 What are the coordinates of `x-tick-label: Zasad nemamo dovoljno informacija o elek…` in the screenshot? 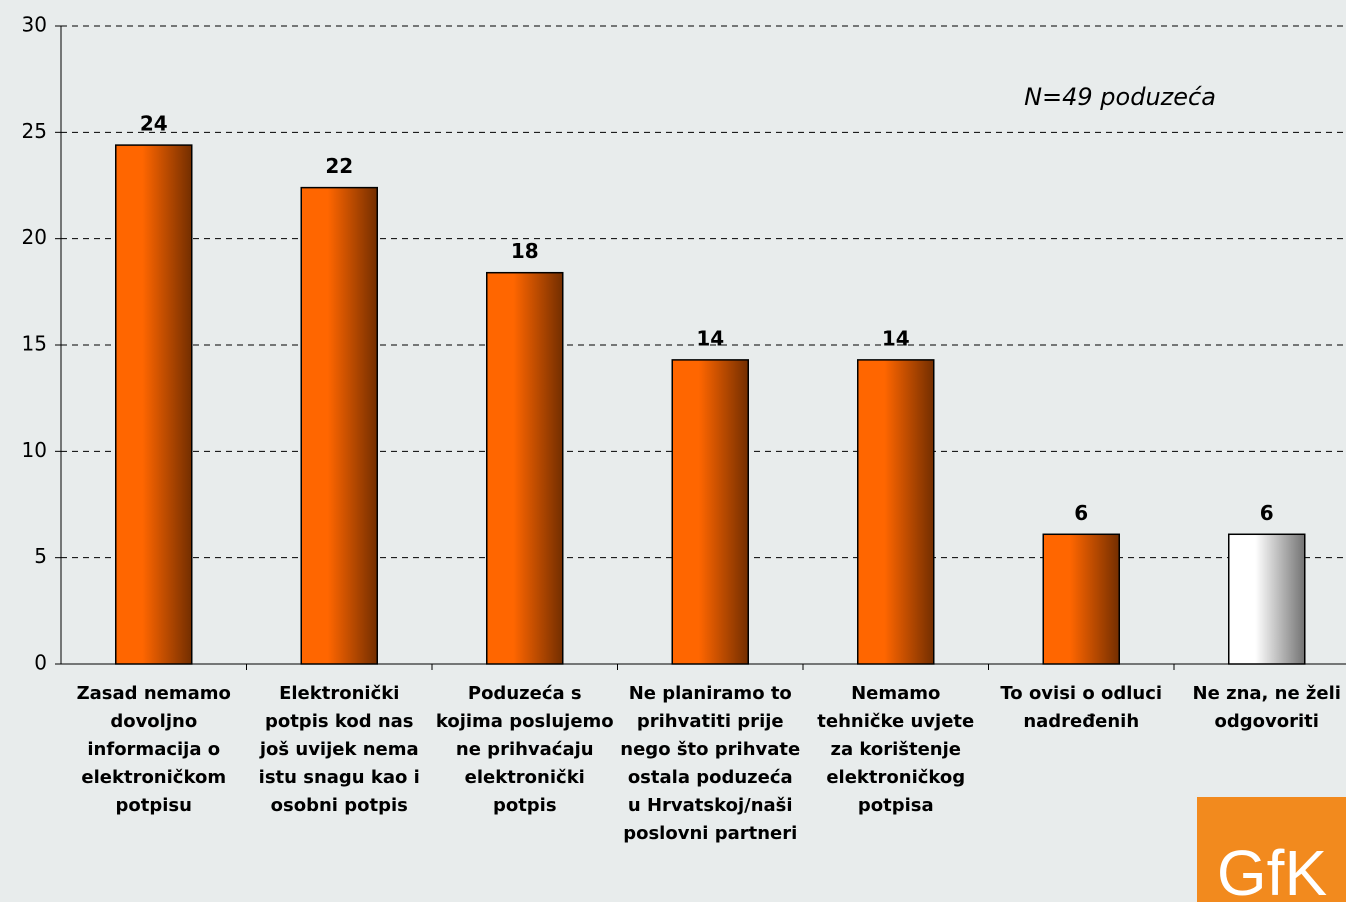 It's located at (153, 749).